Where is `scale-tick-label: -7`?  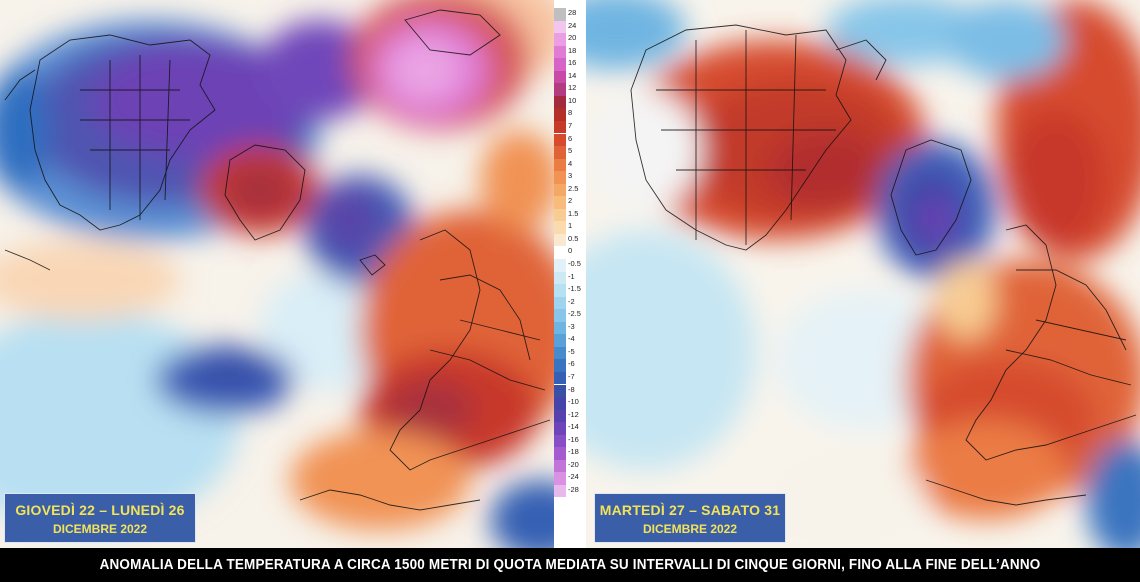
scale-tick-label: -7 is located at coordinates (571, 376).